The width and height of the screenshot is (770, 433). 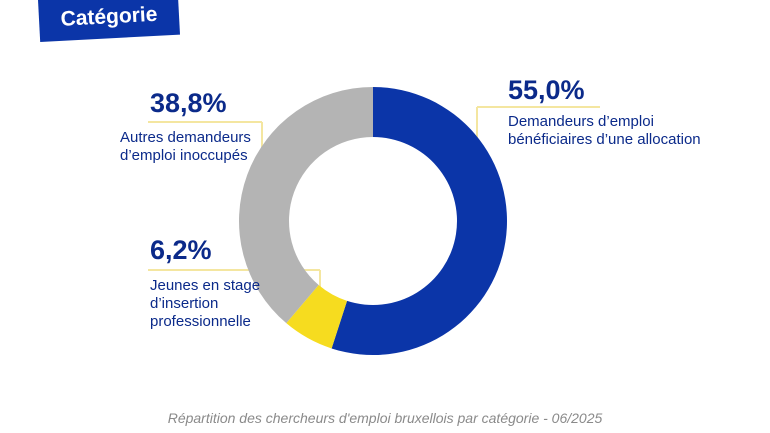 What do you see at coordinates (317, 317) in the screenshot?
I see `slice-stage` at bounding box center [317, 317].